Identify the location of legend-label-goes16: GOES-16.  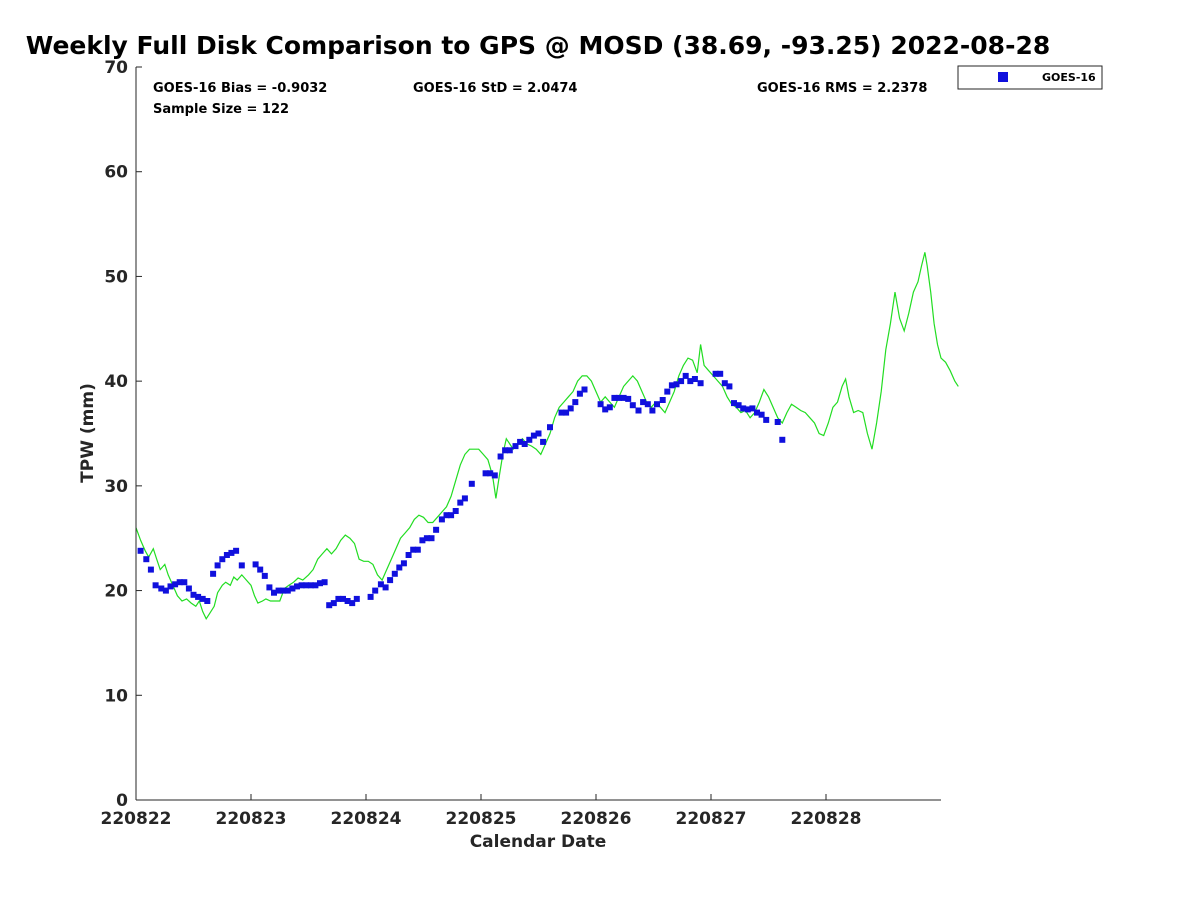
(1069, 77).